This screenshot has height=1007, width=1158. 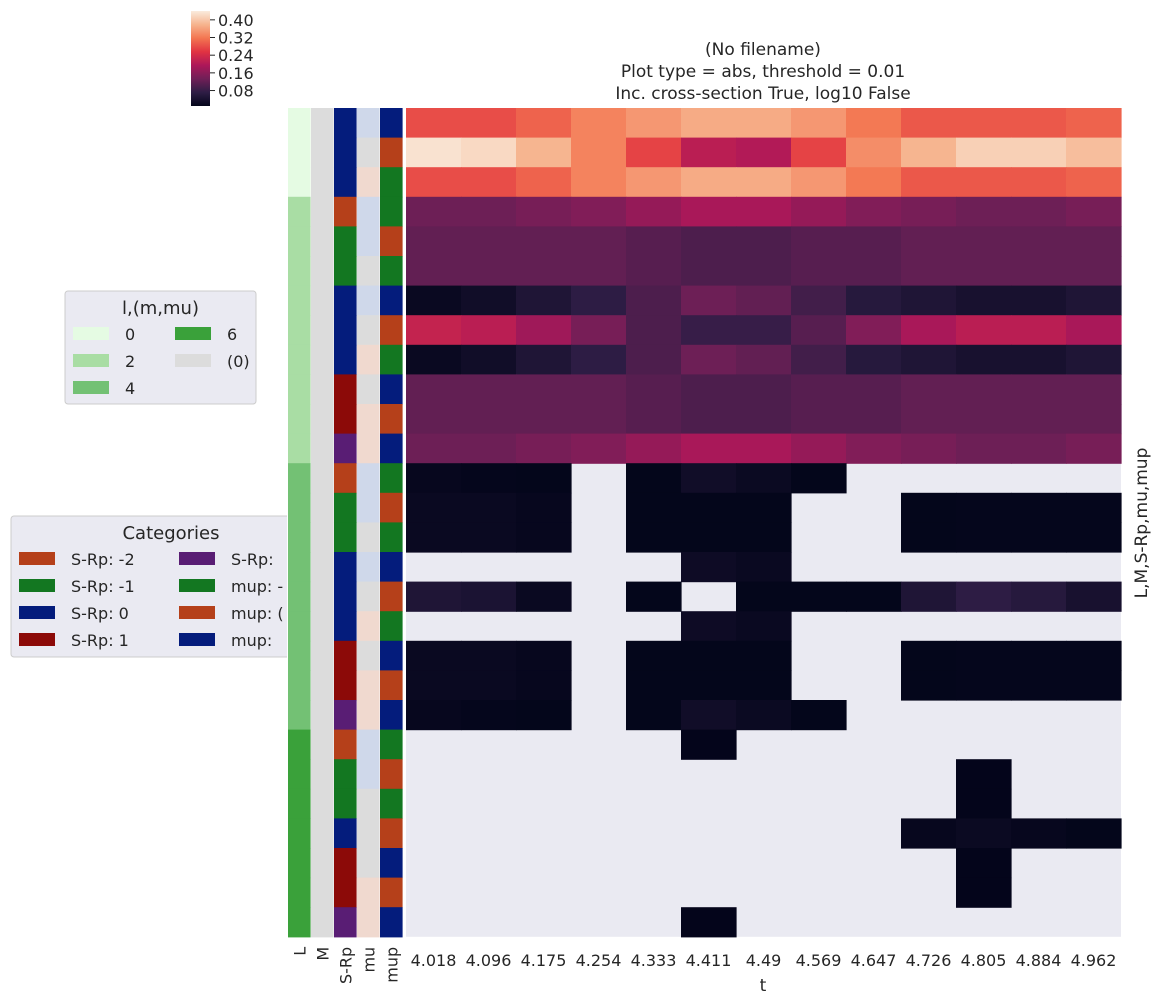 I want to click on legend-label: mup: -, so click(x=257, y=586).